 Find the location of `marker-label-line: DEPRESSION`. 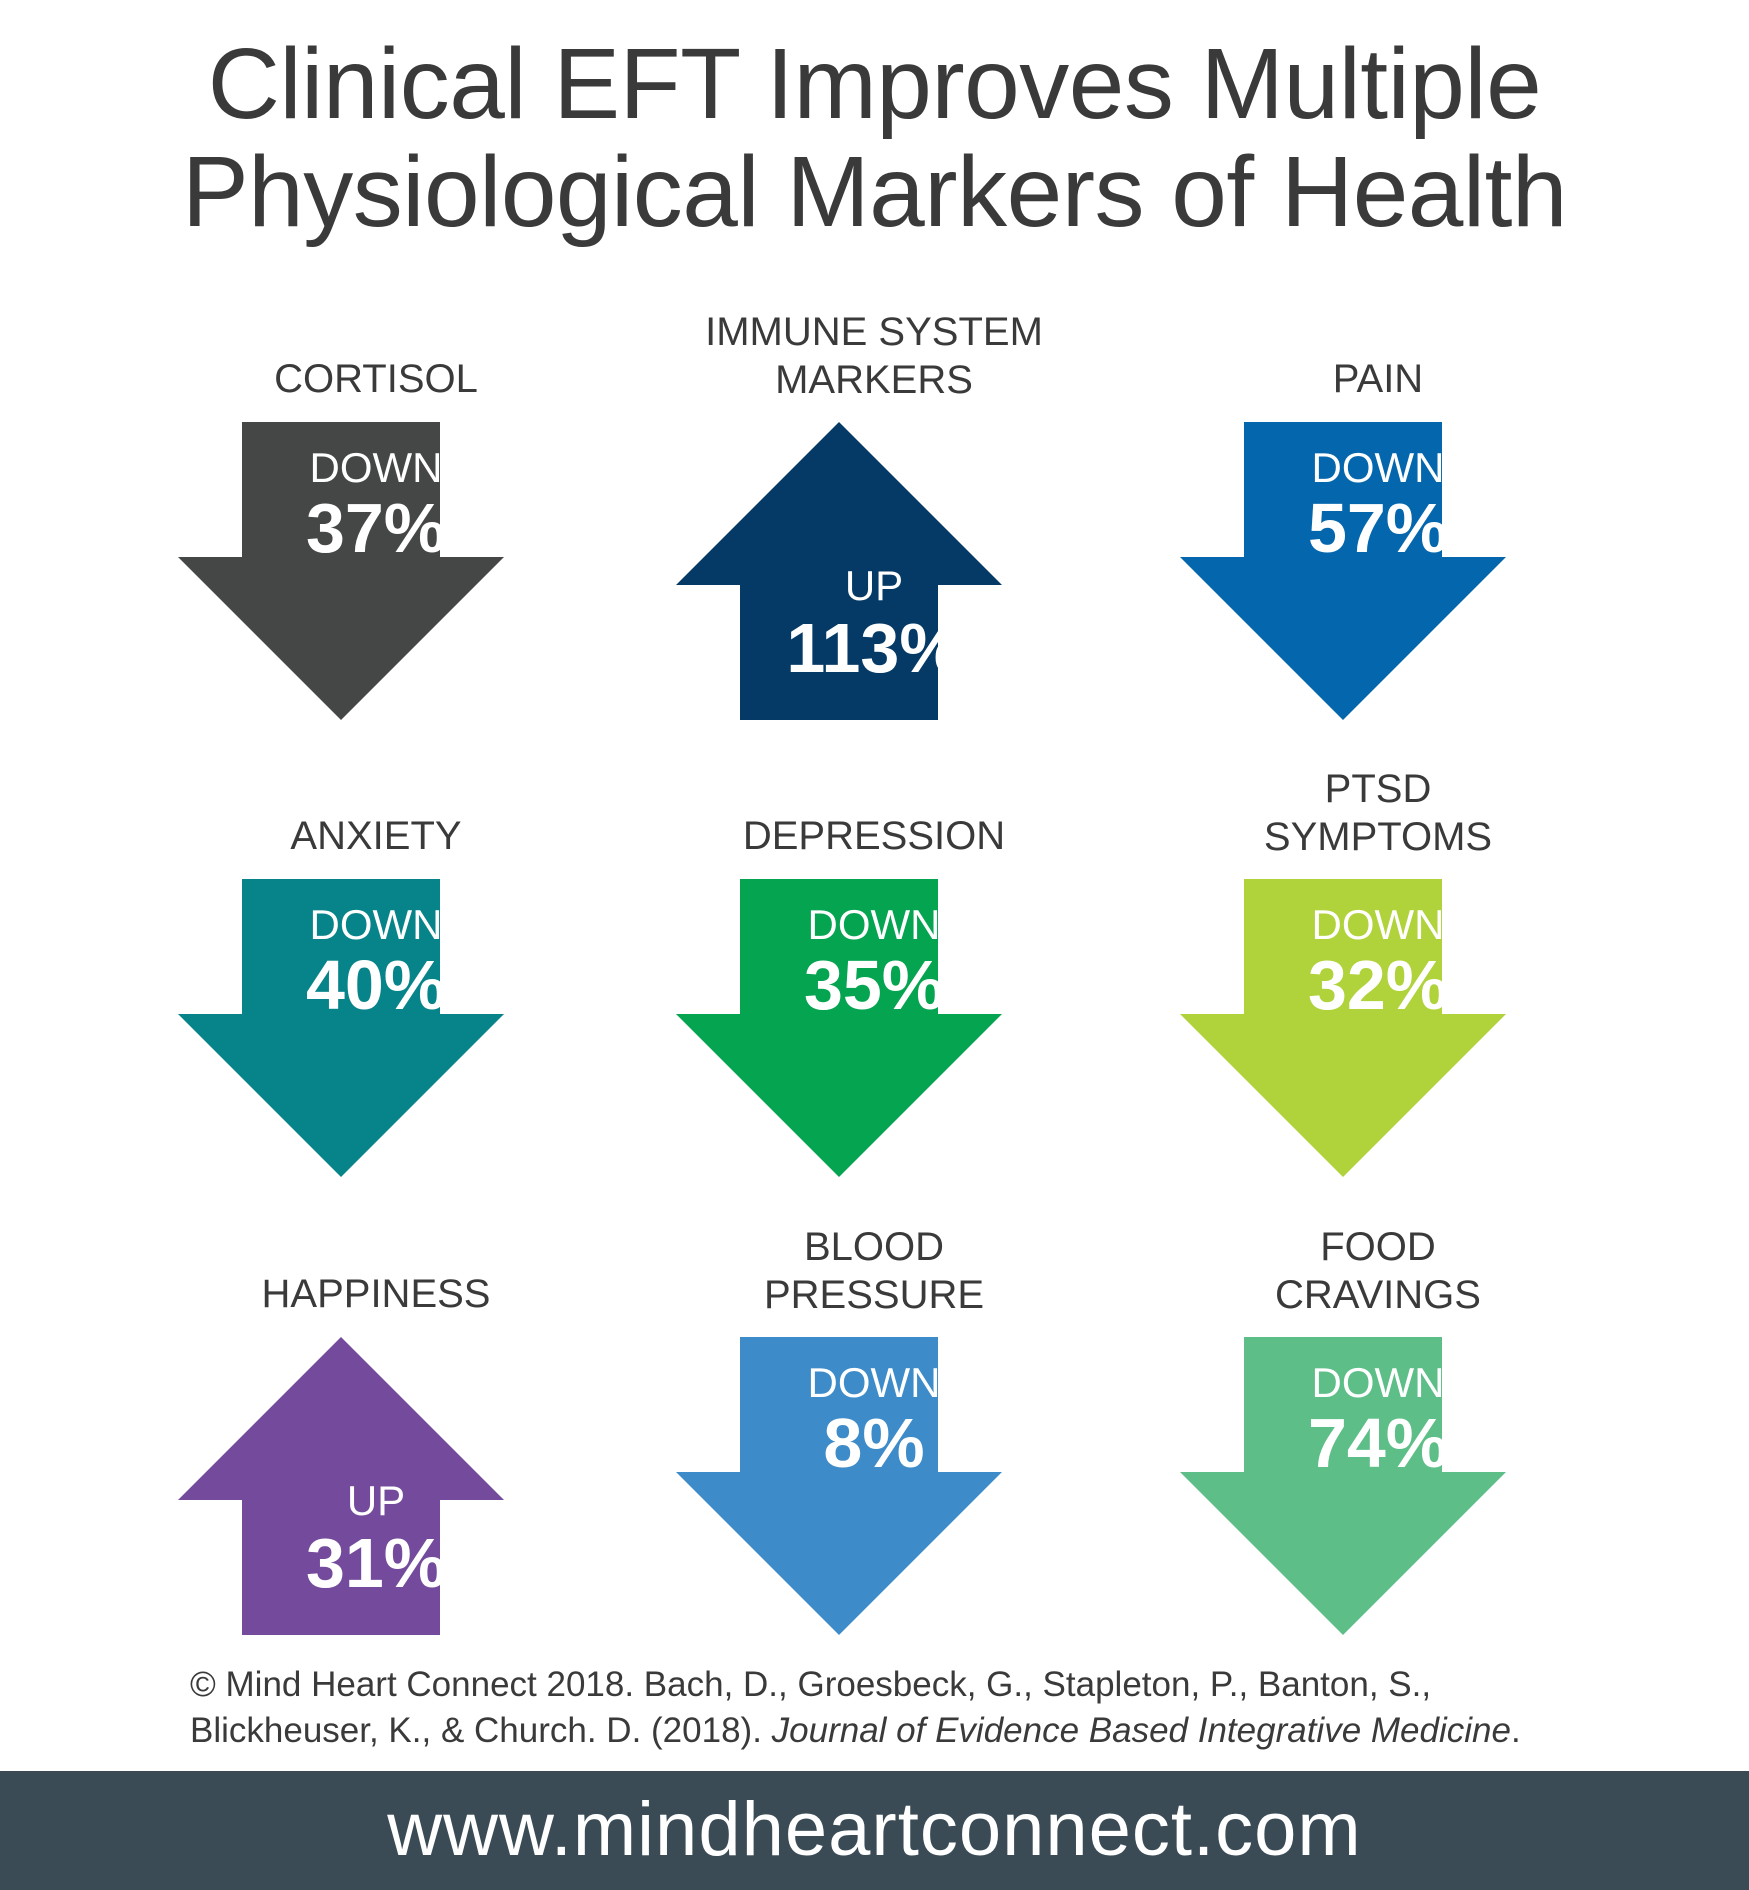

marker-label-line: DEPRESSION is located at coordinates (874, 836).